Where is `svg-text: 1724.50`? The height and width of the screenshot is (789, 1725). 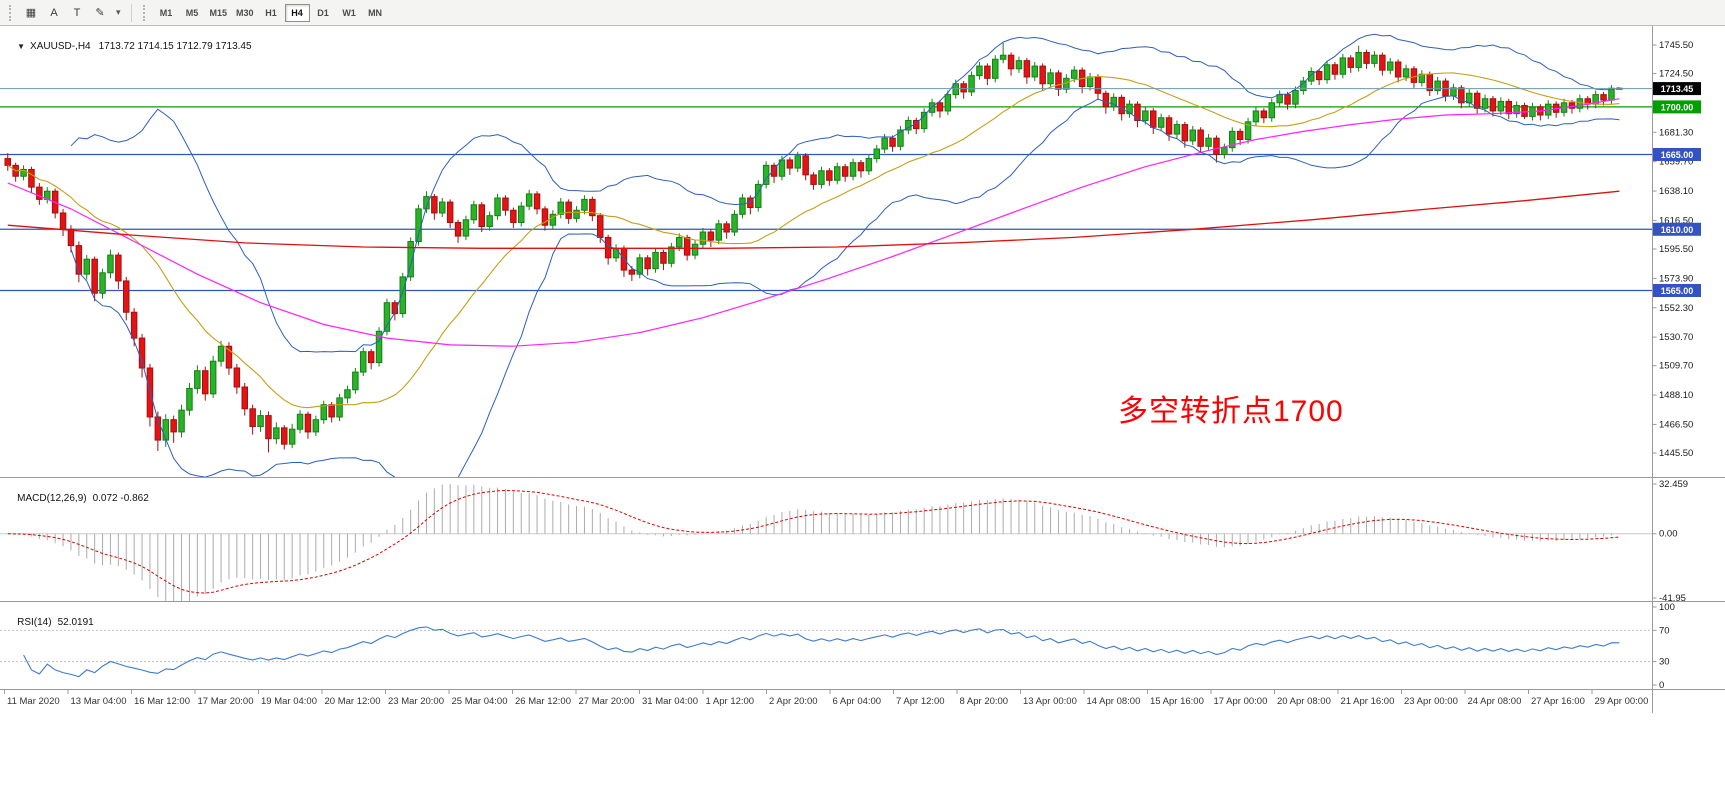
svg-text: 1724.50 is located at coordinates (1676, 74).